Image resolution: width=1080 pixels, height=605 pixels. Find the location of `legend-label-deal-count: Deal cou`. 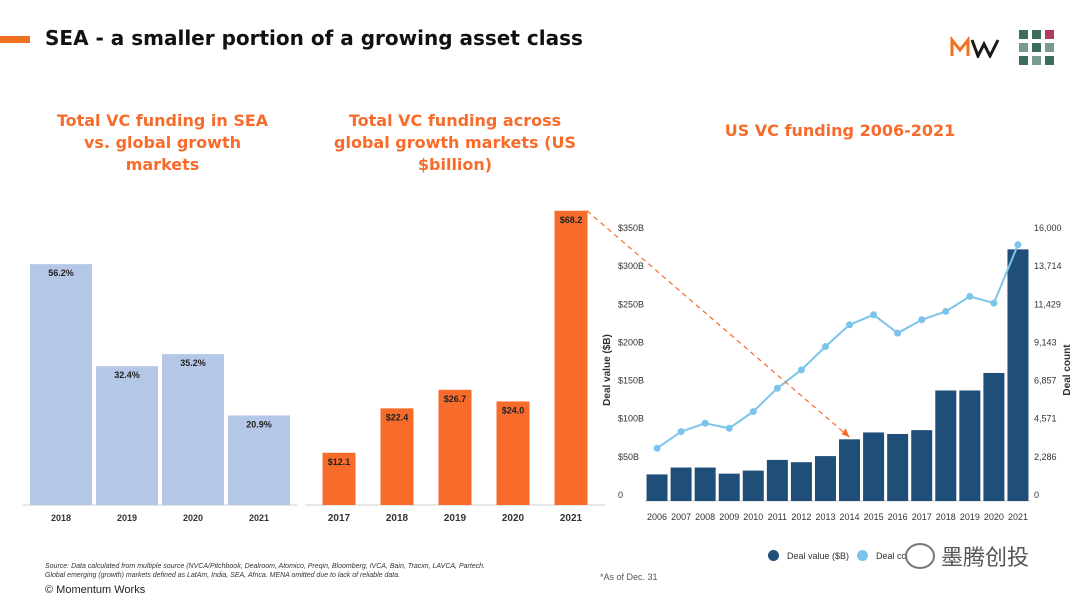

legend-label-deal-count: Deal cou is located at coordinates (894, 555).